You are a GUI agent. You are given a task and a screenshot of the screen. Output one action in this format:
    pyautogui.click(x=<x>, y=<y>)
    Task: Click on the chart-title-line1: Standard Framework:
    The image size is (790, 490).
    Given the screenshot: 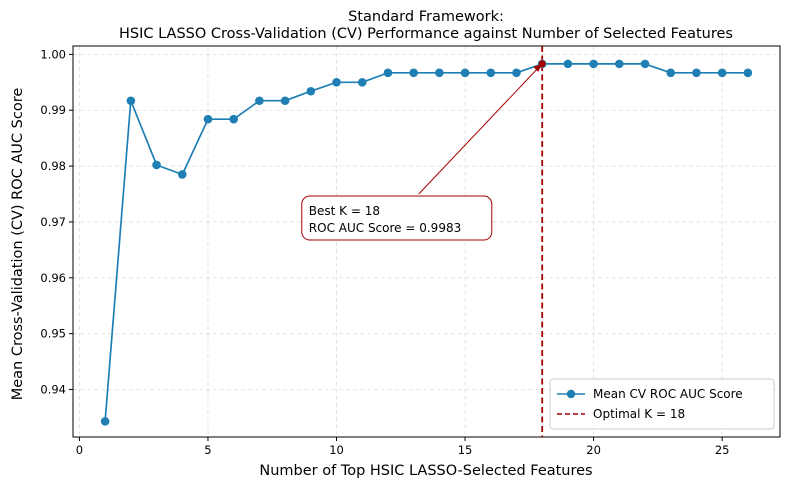 What is the action you would take?
    pyautogui.click(x=426, y=17)
    